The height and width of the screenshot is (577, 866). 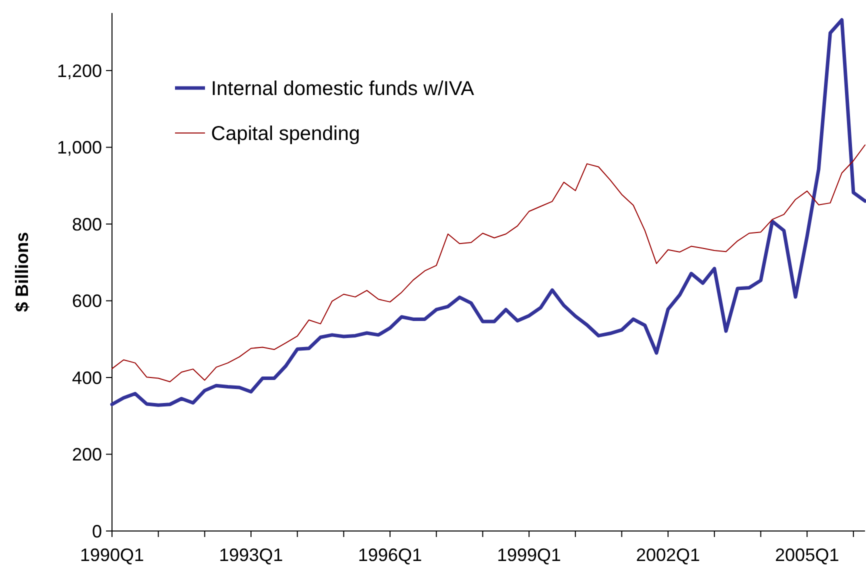 What do you see at coordinates (343, 89) in the screenshot?
I see `legend-label: Internal domestic funds w/IVA` at bounding box center [343, 89].